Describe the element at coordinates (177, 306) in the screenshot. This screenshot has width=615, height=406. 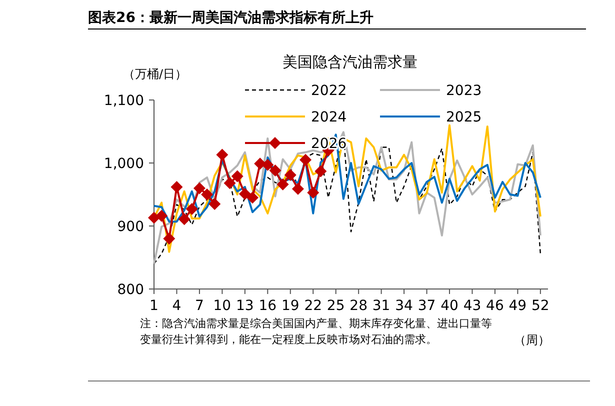
I see `x-tick-label: 4` at that location.